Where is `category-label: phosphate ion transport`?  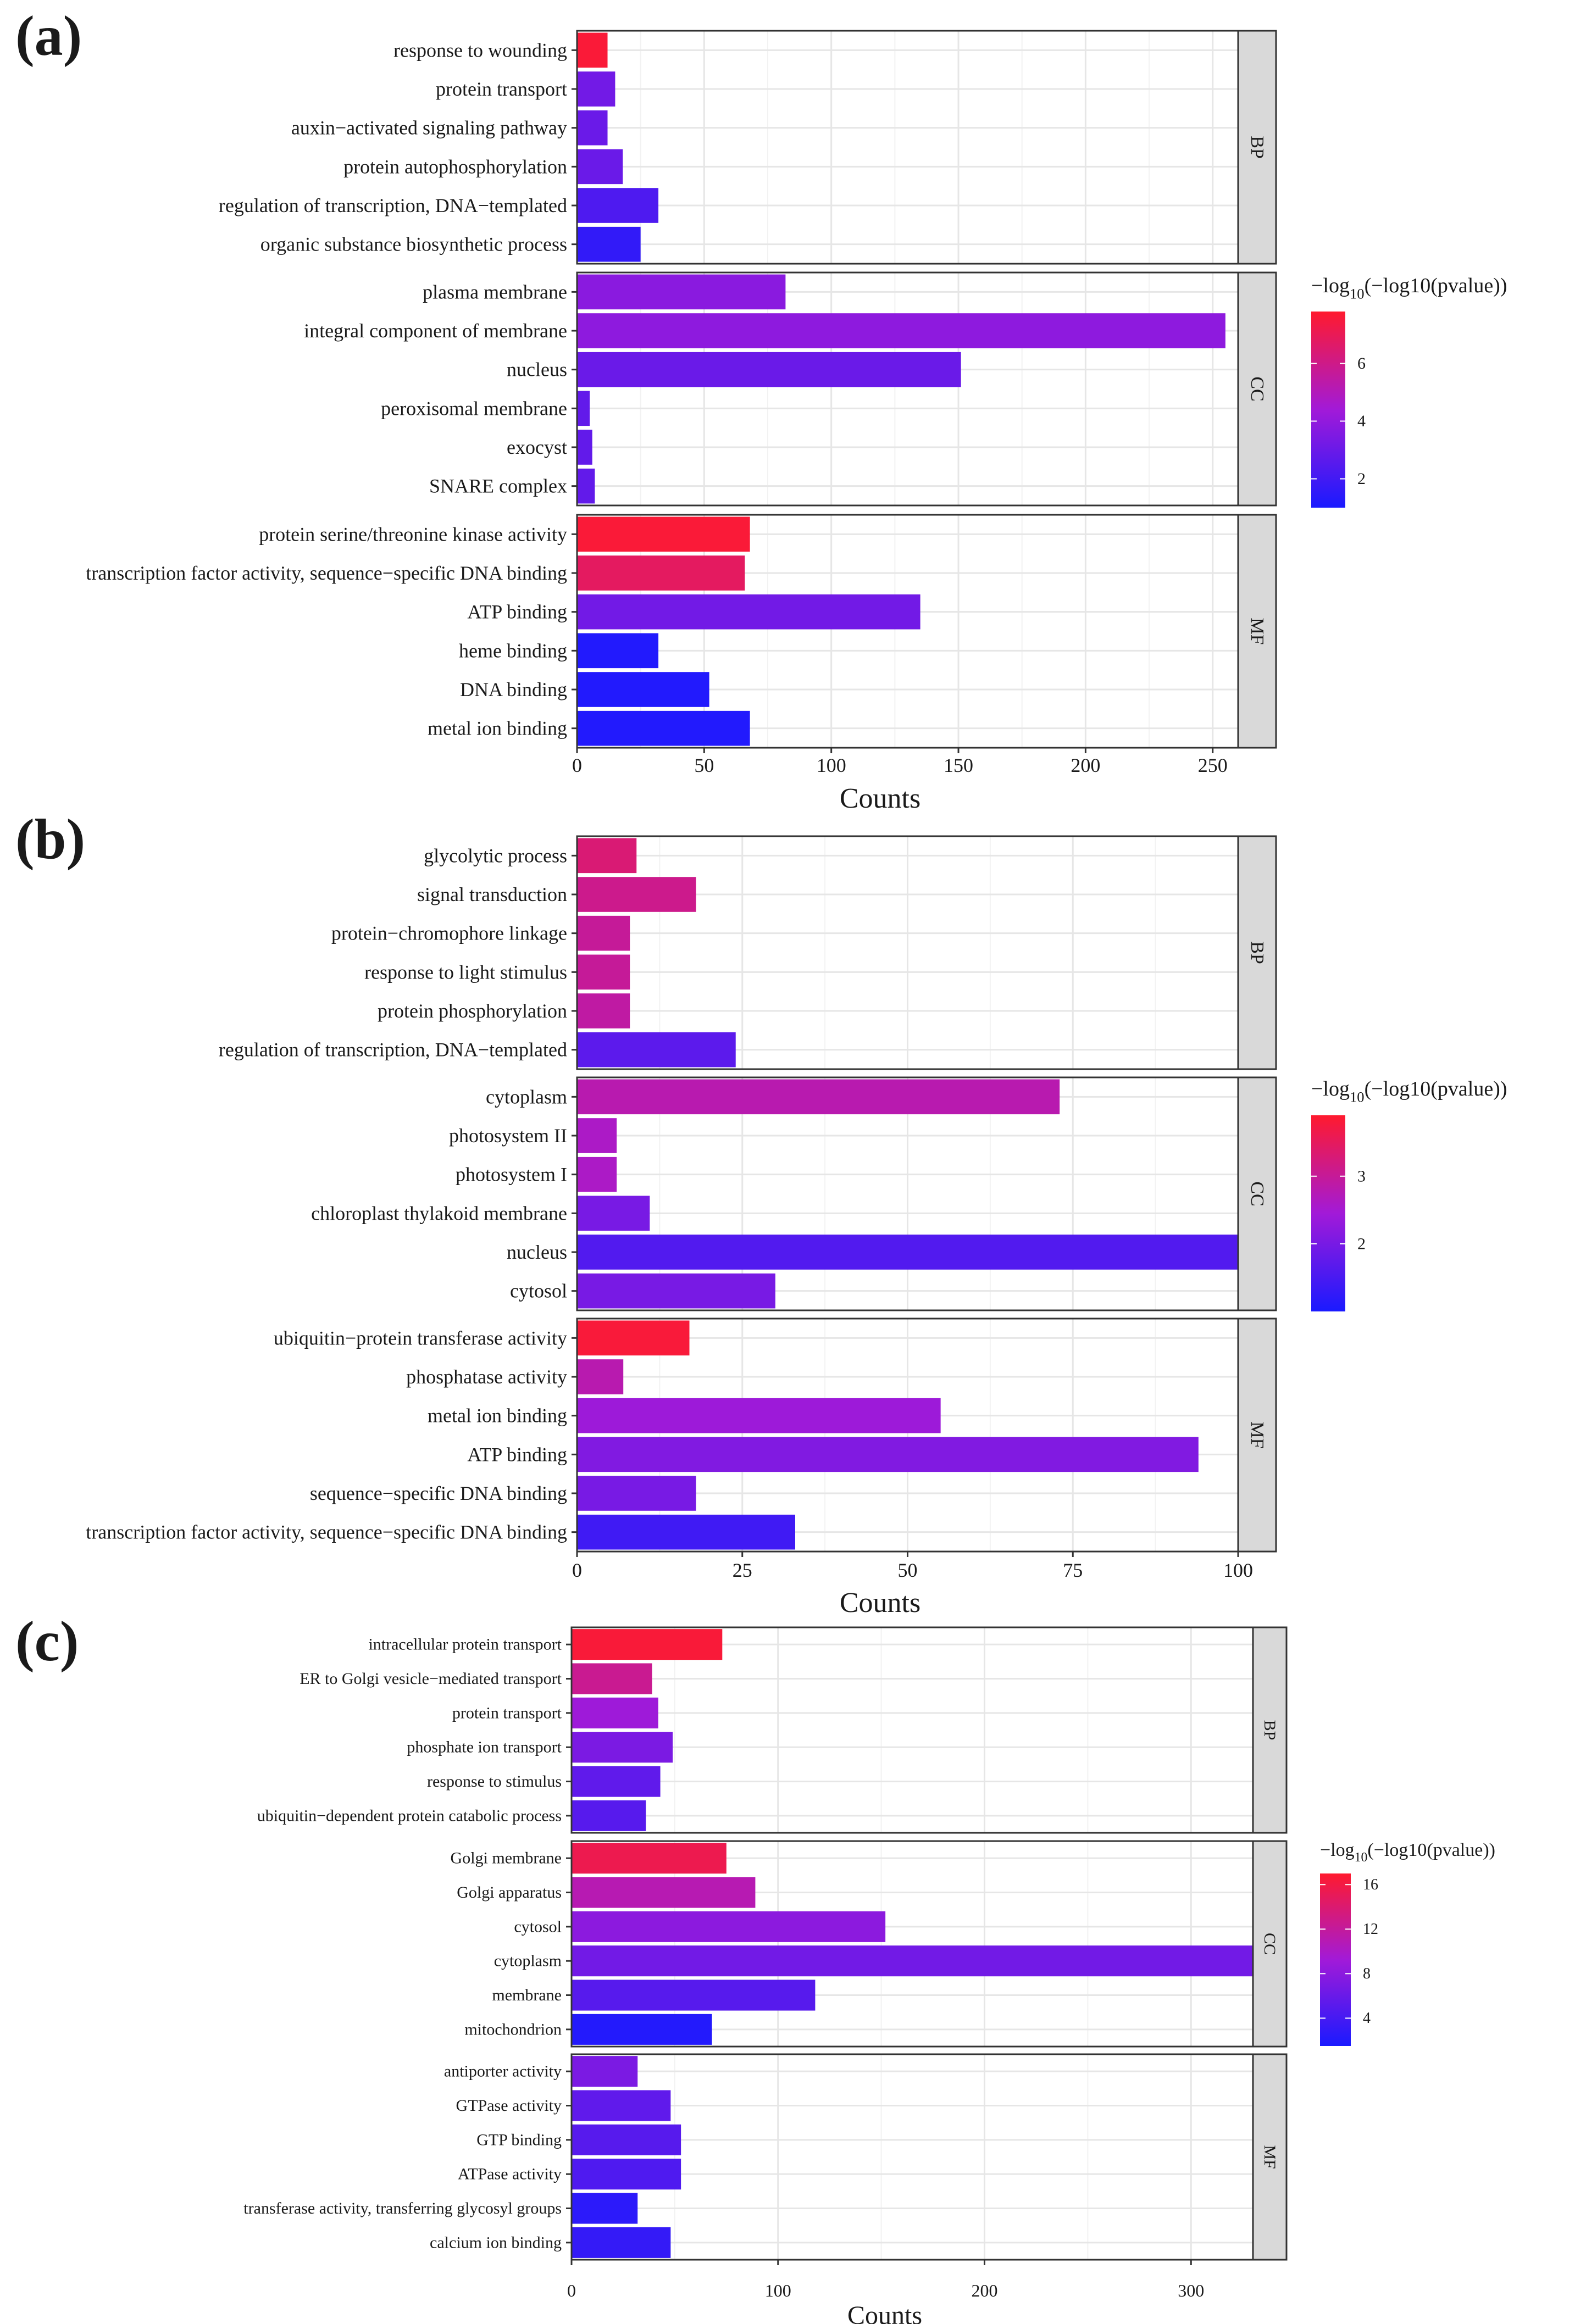
category-label: phosphate ion transport is located at coordinates (485, 1747).